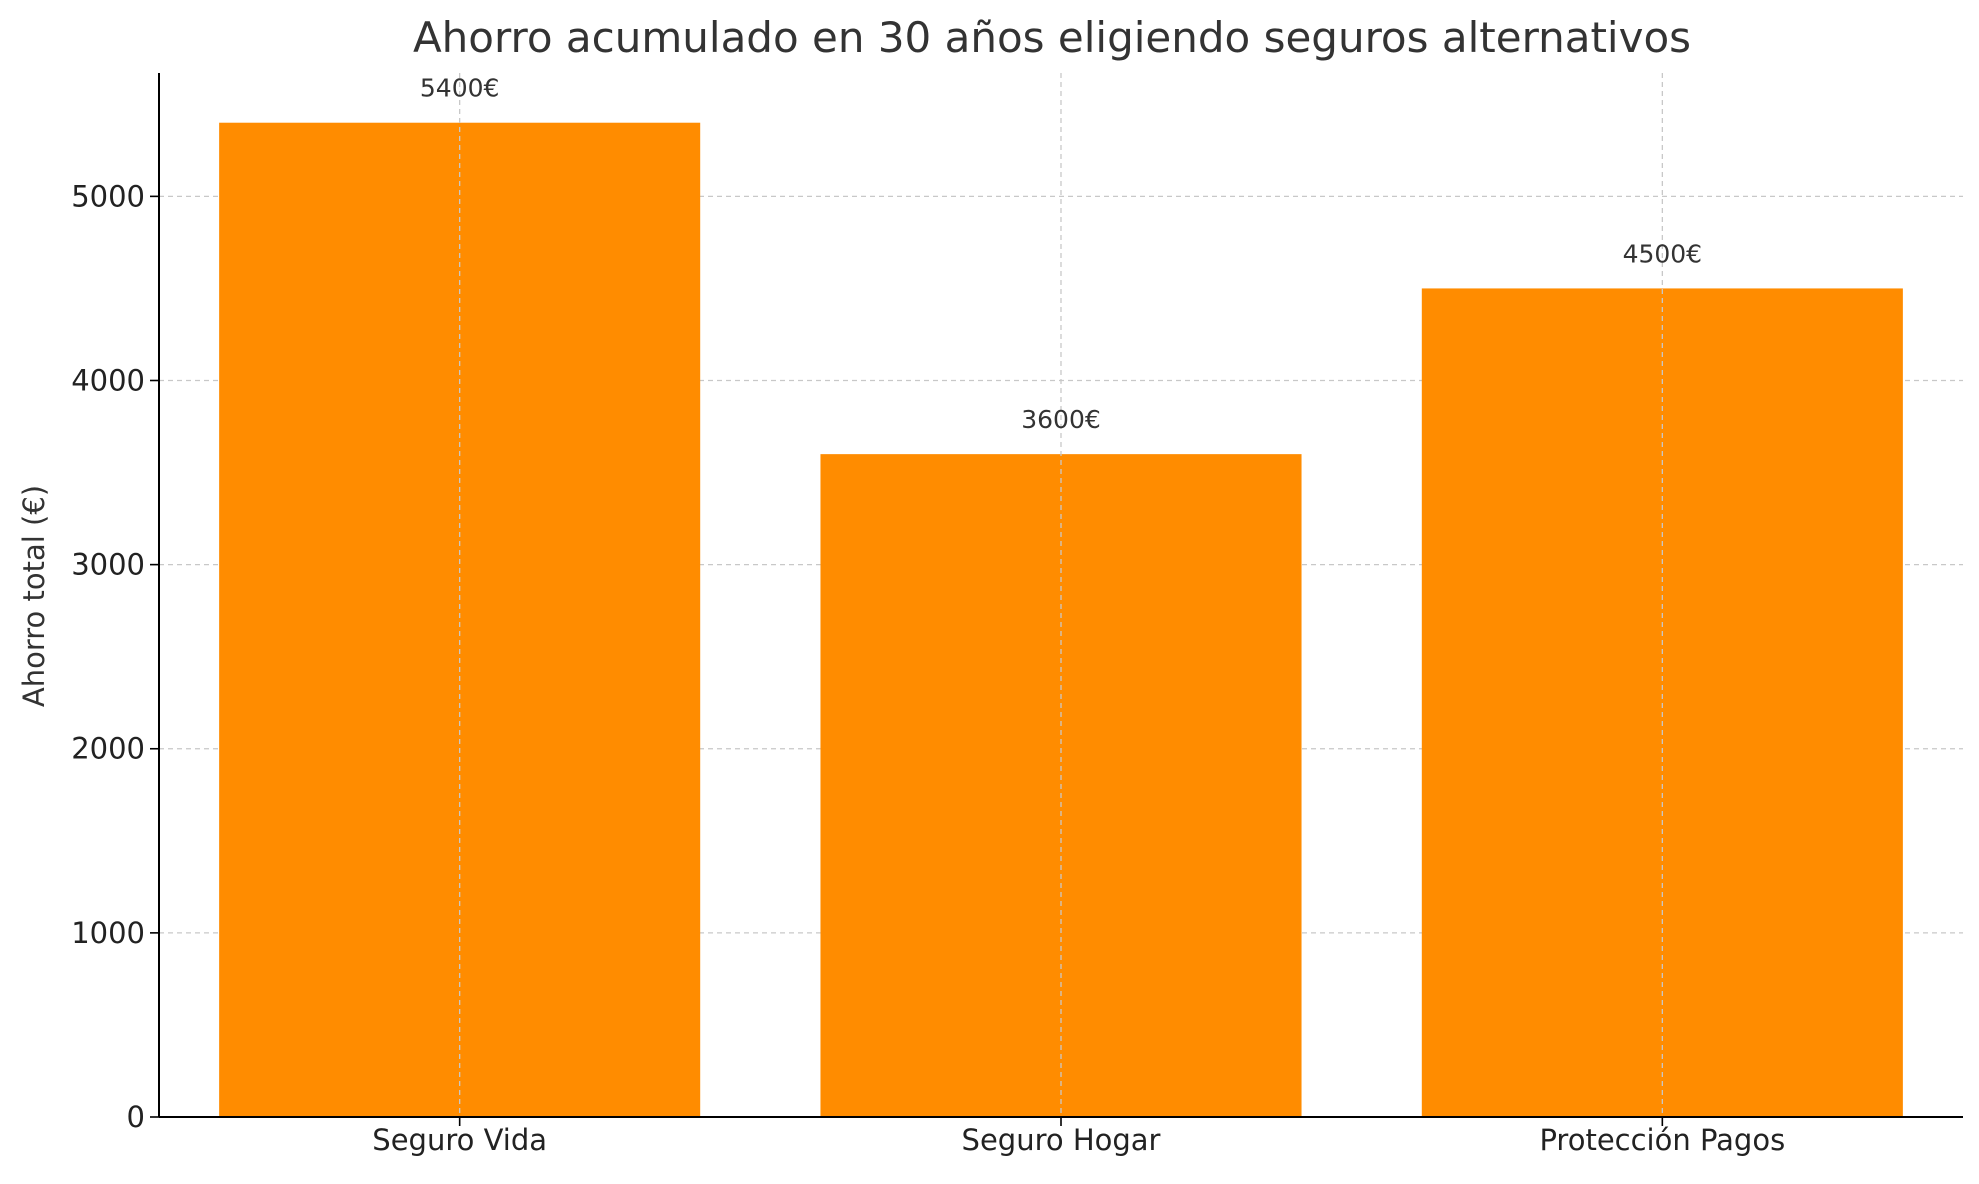 This screenshot has width=1979, height=1184. What do you see at coordinates (1663, 253) in the screenshot?
I see `bar-value-label: 4500€` at bounding box center [1663, 253].